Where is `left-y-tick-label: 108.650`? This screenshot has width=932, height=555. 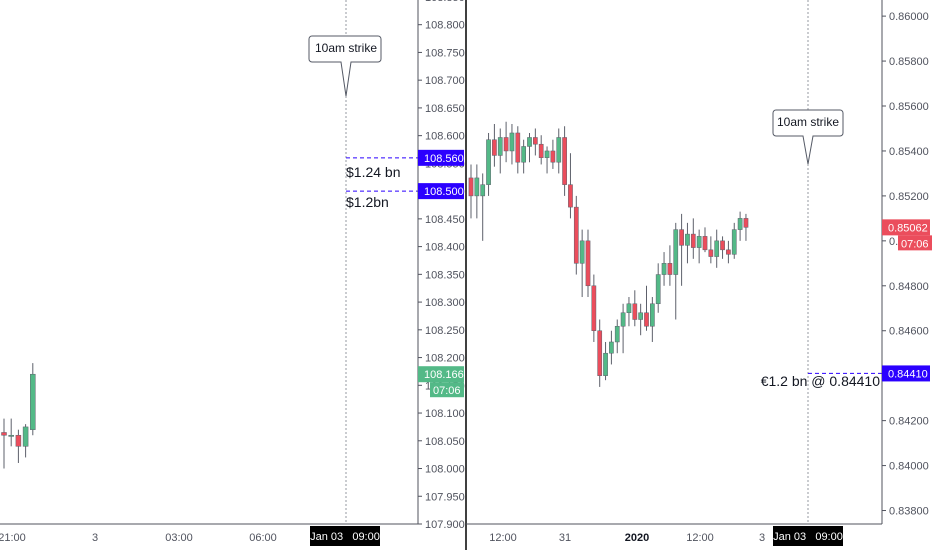
left-y-tick-label: 108.650 is located at coordinates (445, 109).